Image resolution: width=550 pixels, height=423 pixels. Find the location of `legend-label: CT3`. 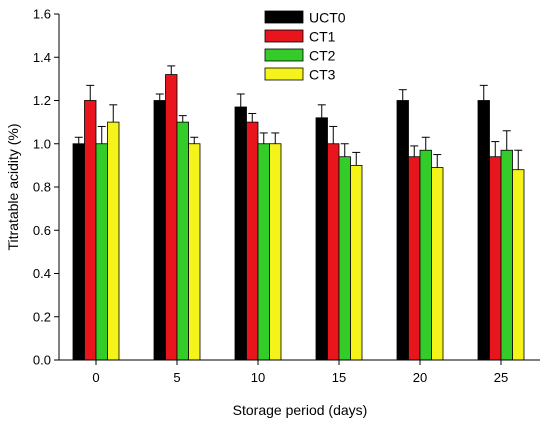

legend-label: CT3 is located at coordinates (322, 75).